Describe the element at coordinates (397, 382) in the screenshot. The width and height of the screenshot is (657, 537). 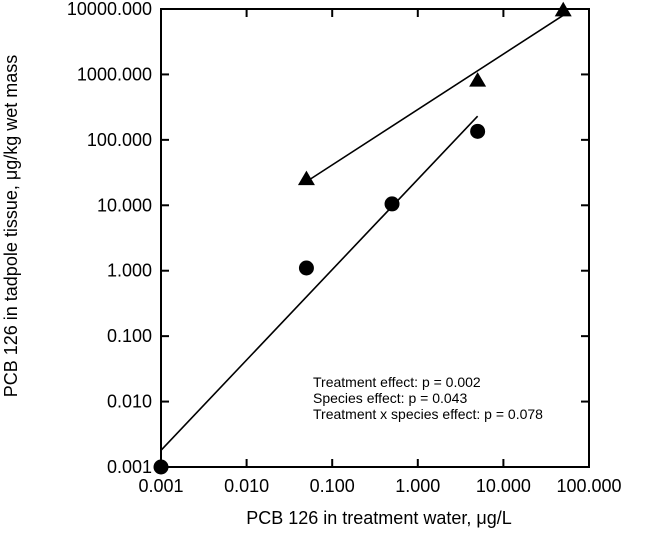
I see `annotation-treatment: Treatment effect: p = 0.002` at that location.